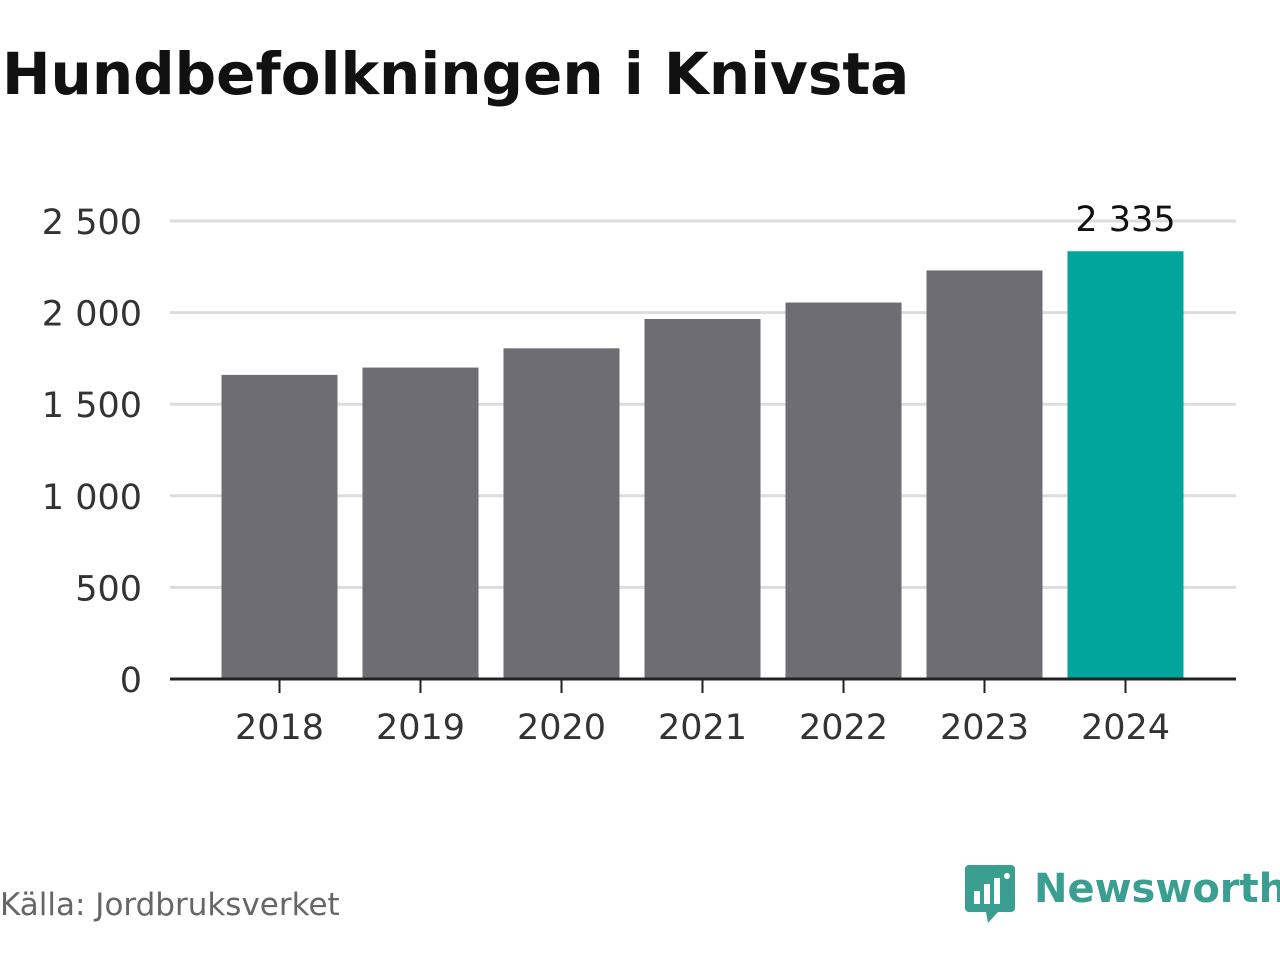  What do you see at coordinates (984, 474) in the screenshot?
I see `bar-2023` at bounding box center [984, 474].